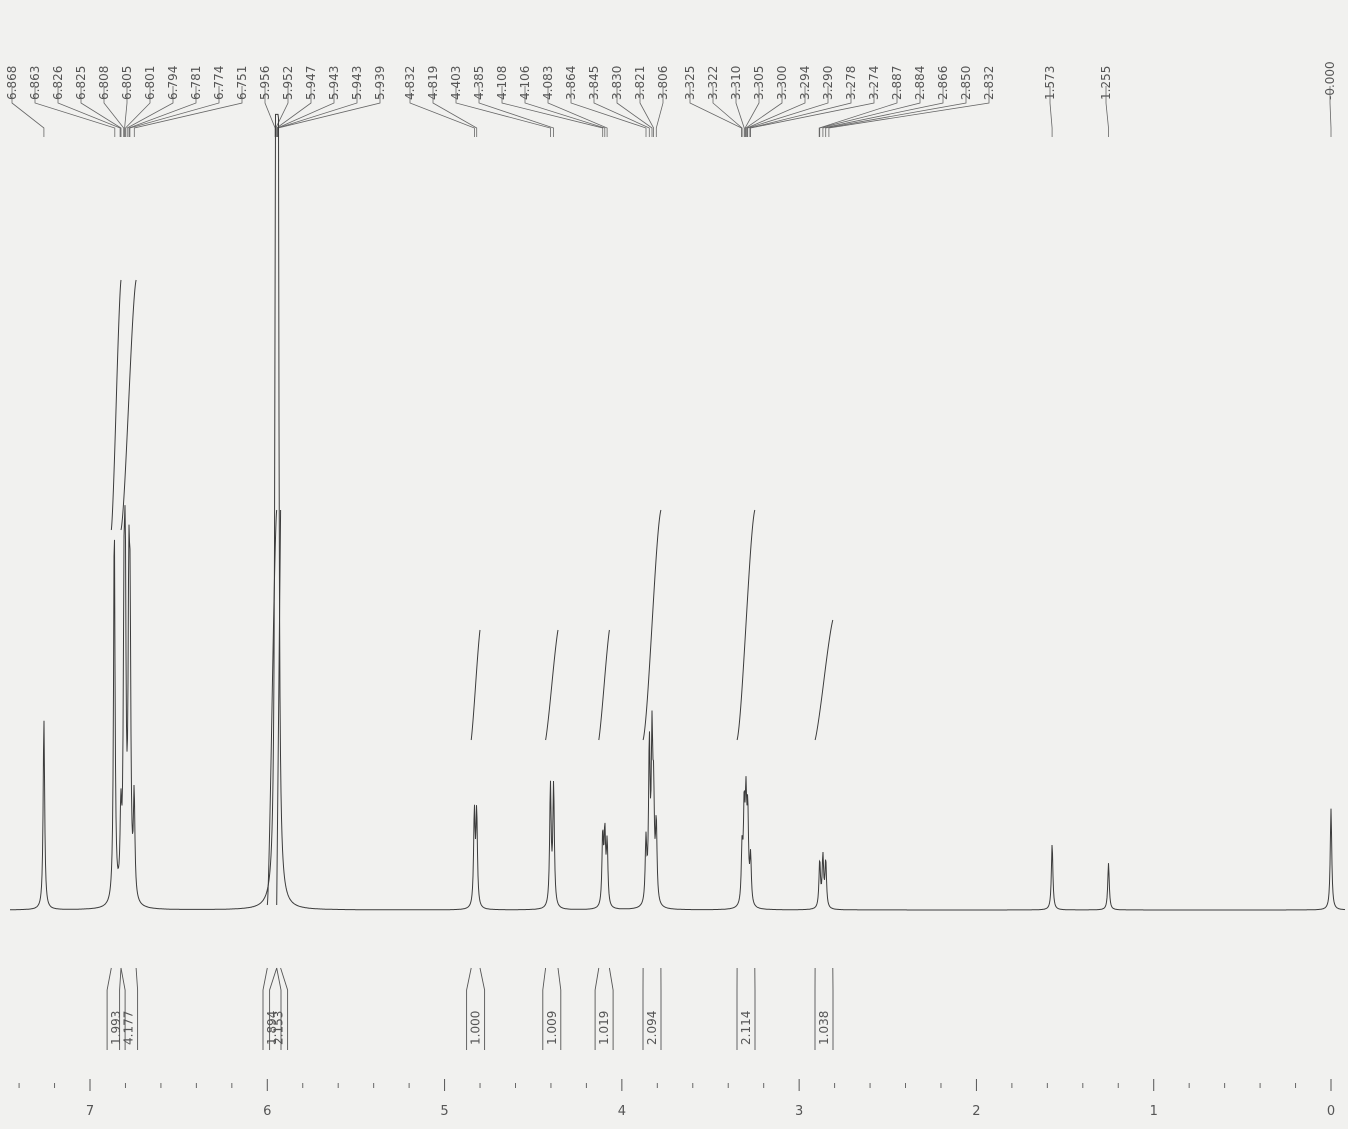  Describe the element at coordinates (676, 1099) in the screenshot. I see `ppm-axis: 7 6 5 4 3 2 1 0` at that location.